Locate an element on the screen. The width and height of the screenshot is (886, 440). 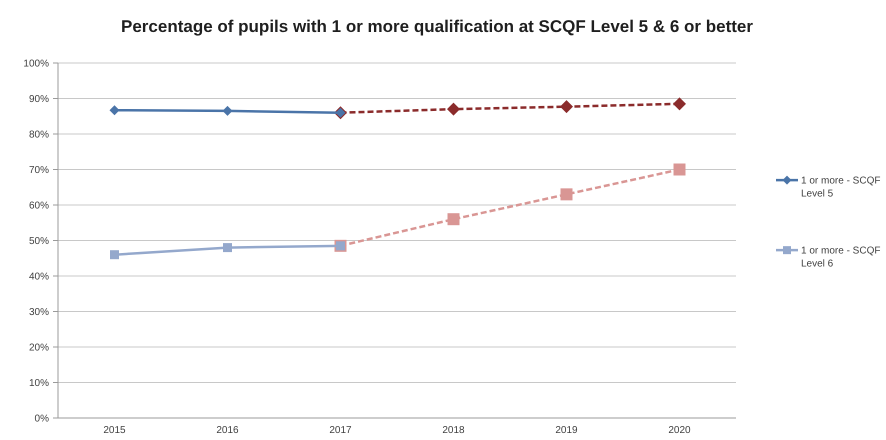
legend-label: 1 or more - SCQF Level 5 is located at coordinates (840, 188).